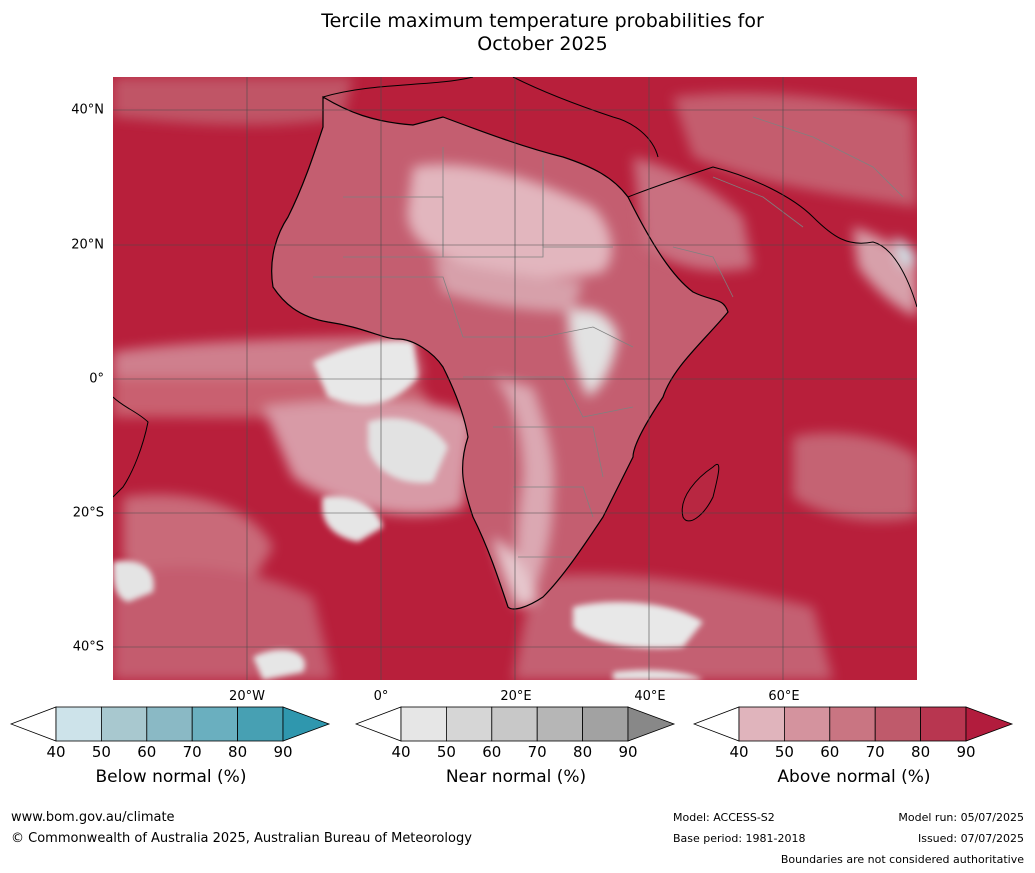 The image size is (1035, 873). Describe the element at coordinates (171, 777) in the screenshot. I see `colorbar-below-normal-title: Below normal (%)` at that location.